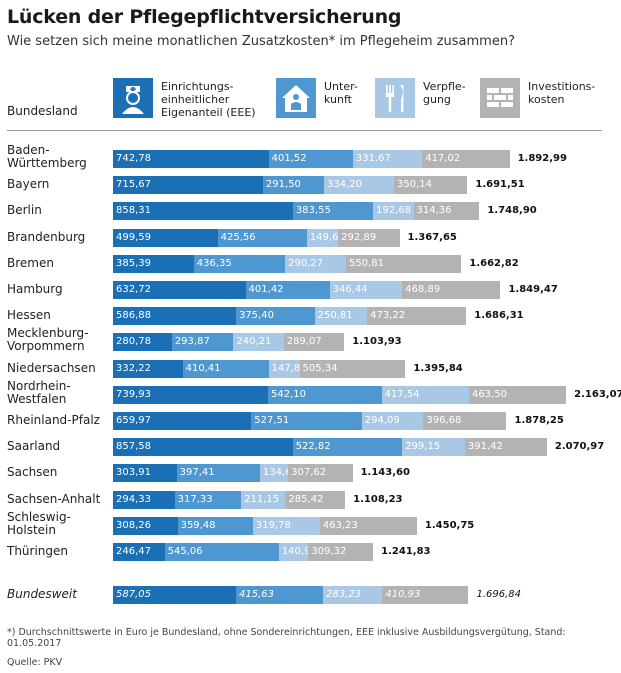  I want to click on bar-segment: 410,41, so click(225, 368).